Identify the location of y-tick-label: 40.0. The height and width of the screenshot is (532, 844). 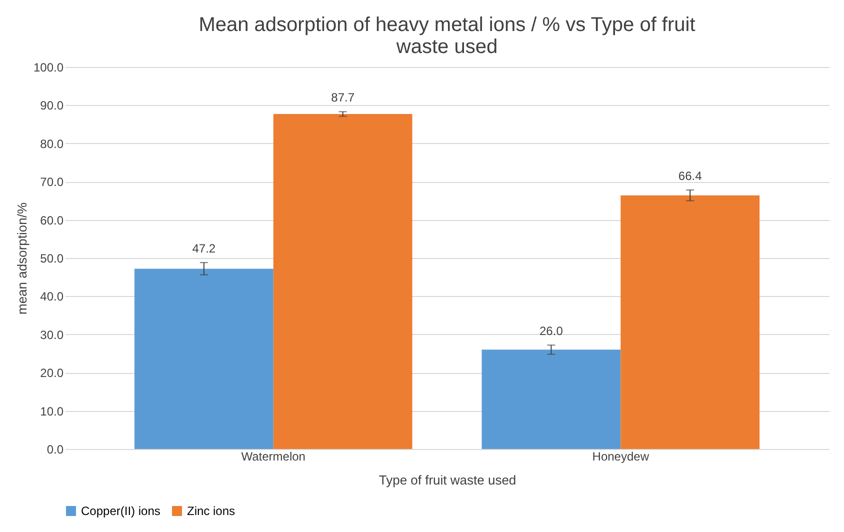
(52, 297).